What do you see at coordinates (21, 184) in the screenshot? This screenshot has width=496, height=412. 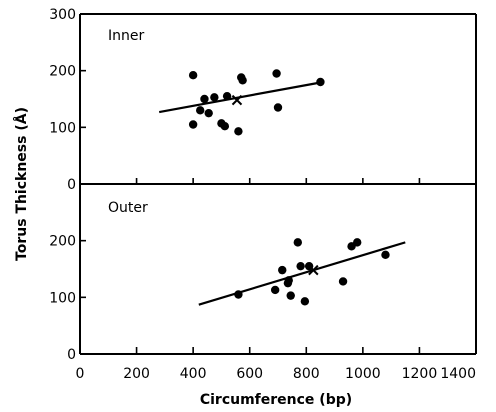 I see `y-axis-title: Torus Thickness (Å)` at bounding box center [21, 184].